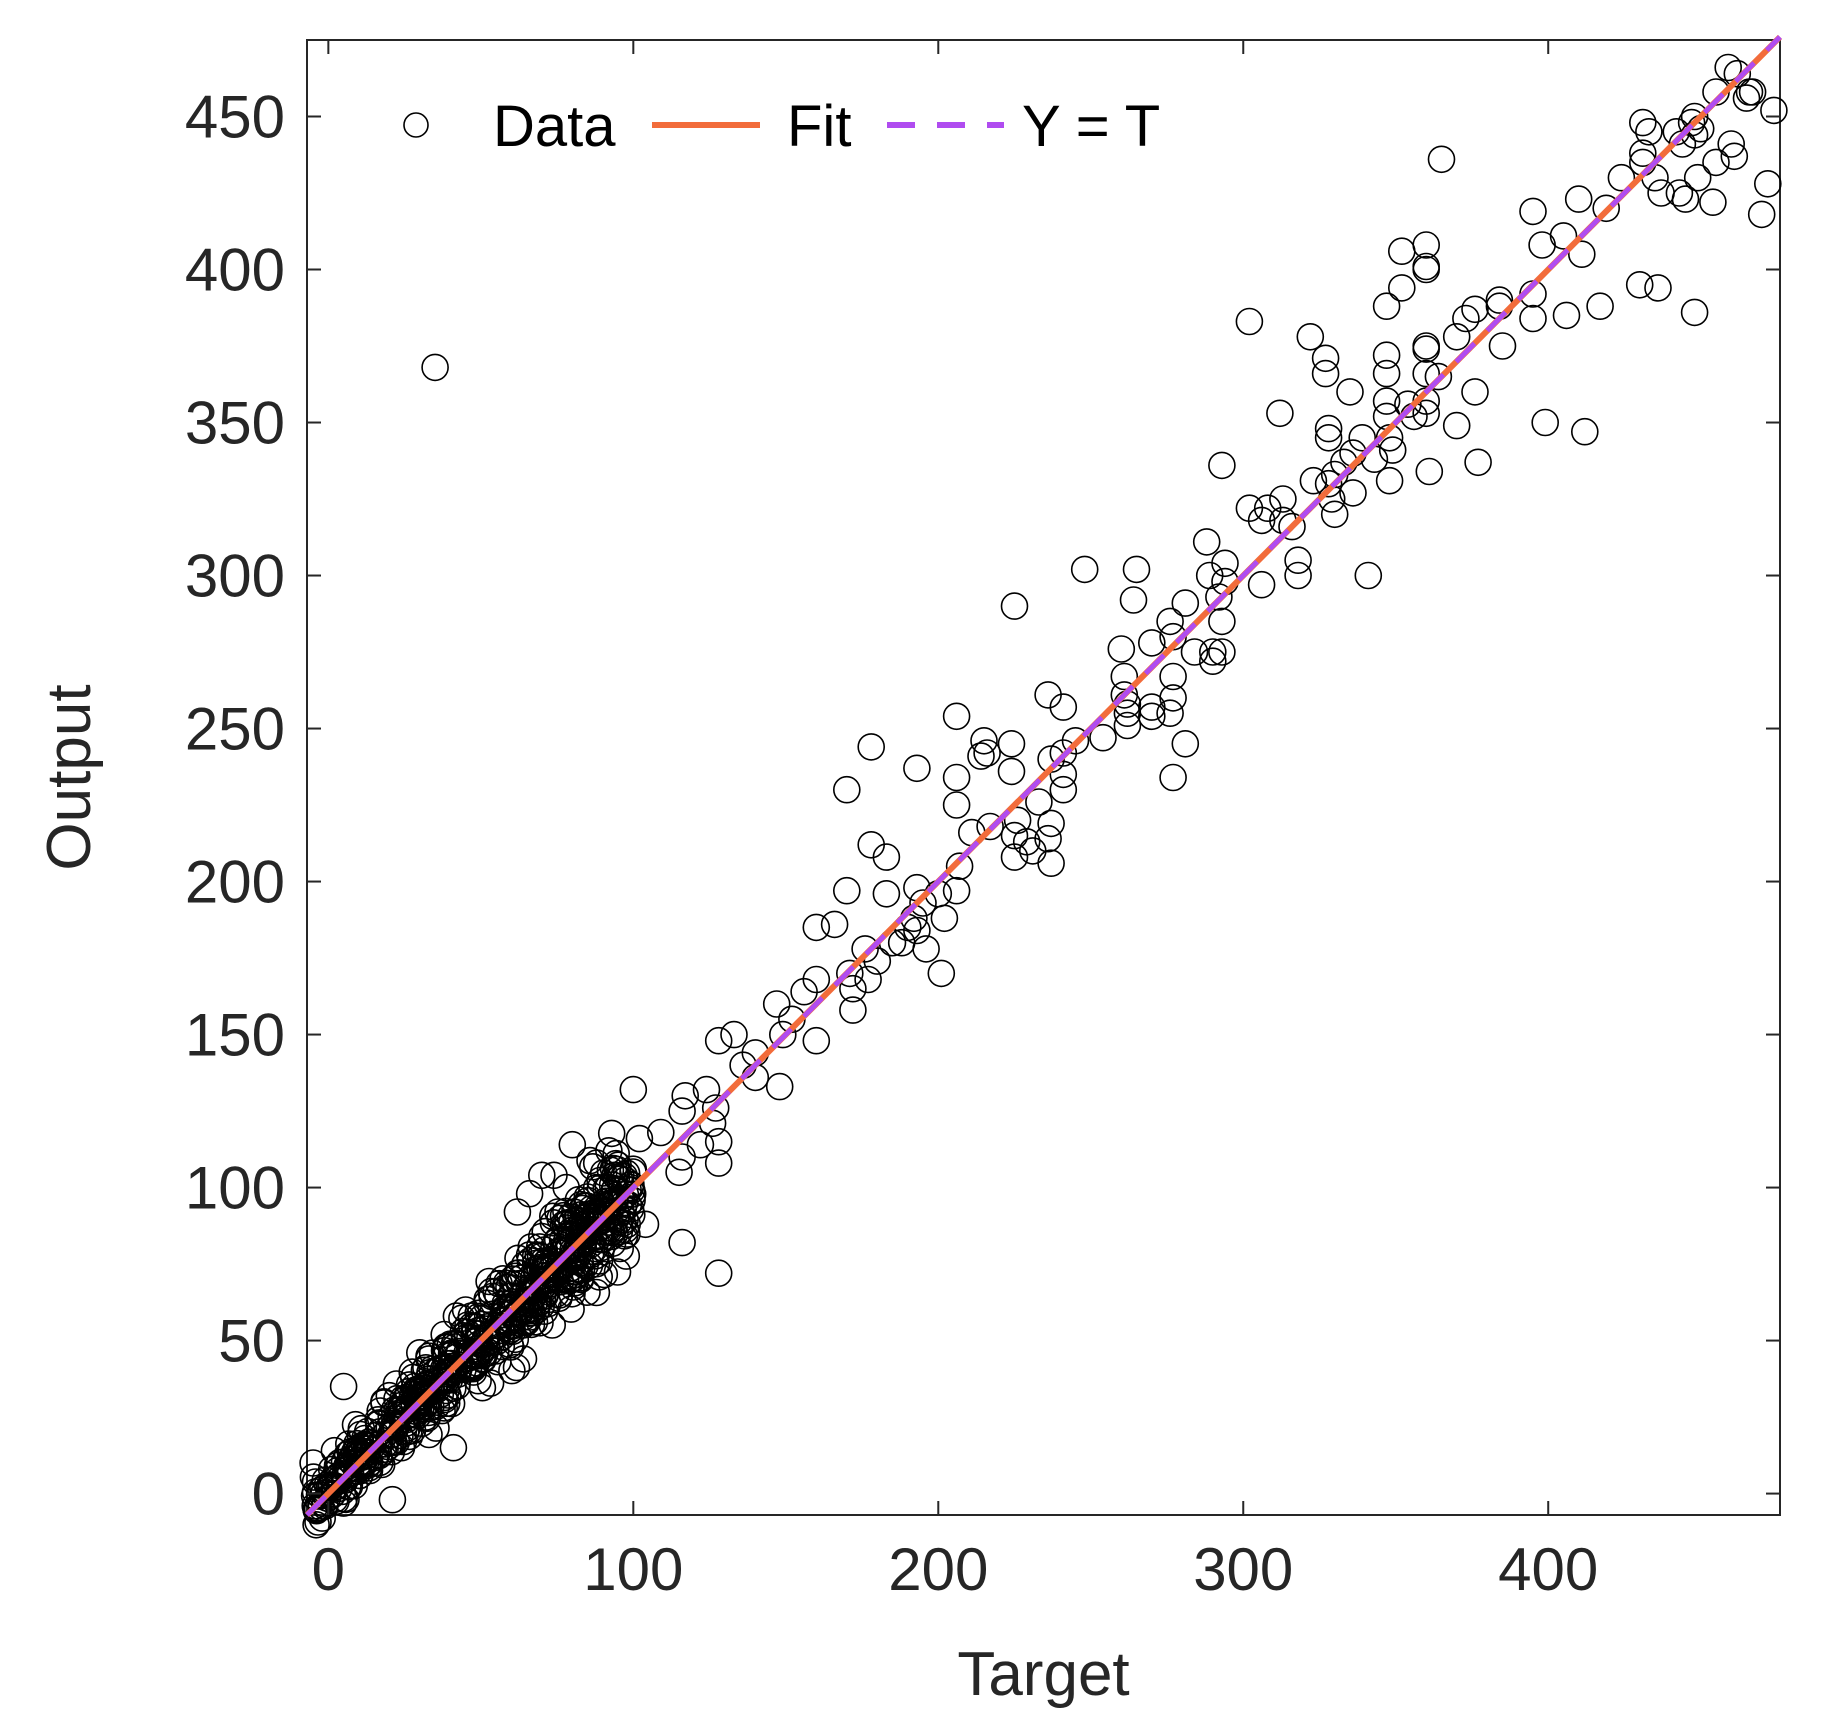  Describe the element at coordinates (235, 882) in the screenshot. I see `y-tick-label: 200` at that location.